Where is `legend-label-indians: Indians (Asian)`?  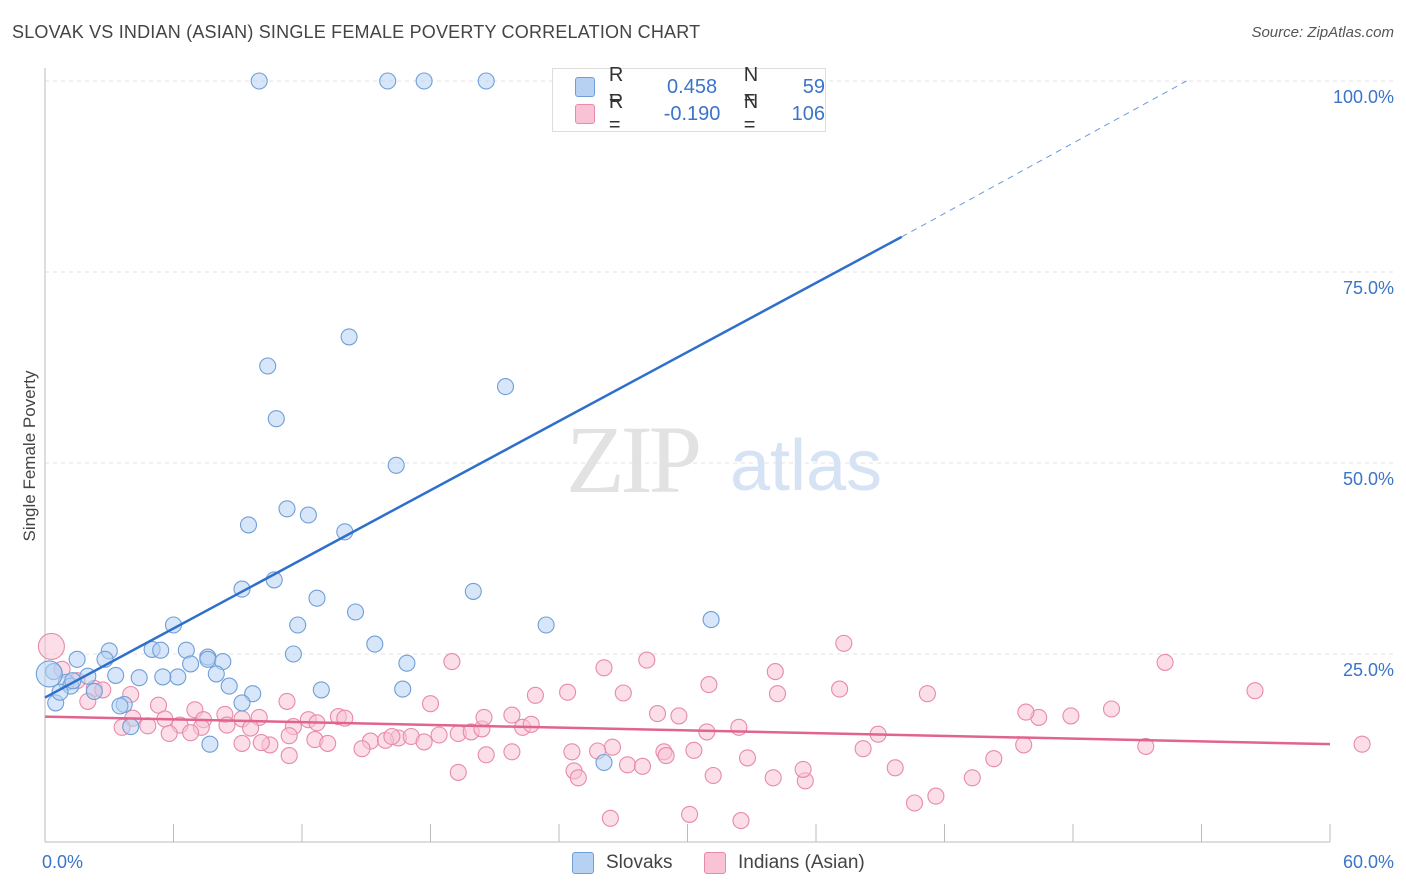
legend-label-indians: Indians (Asian) is located at coordinates (801, 862).